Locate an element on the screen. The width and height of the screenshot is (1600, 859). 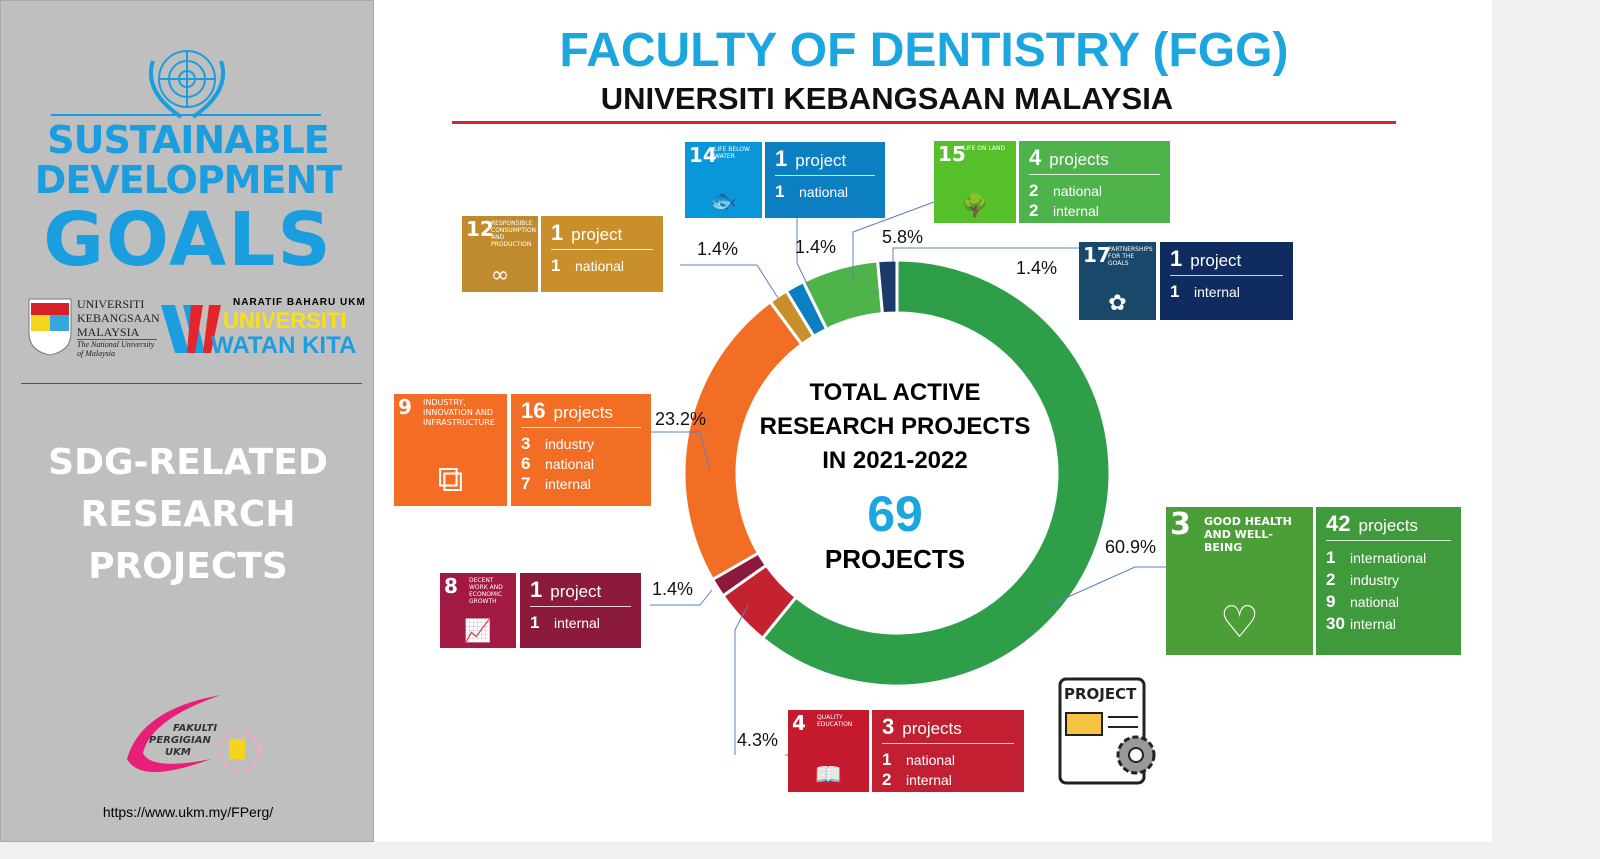
sdg-number: 17 is located at coordinates (1097, 255).